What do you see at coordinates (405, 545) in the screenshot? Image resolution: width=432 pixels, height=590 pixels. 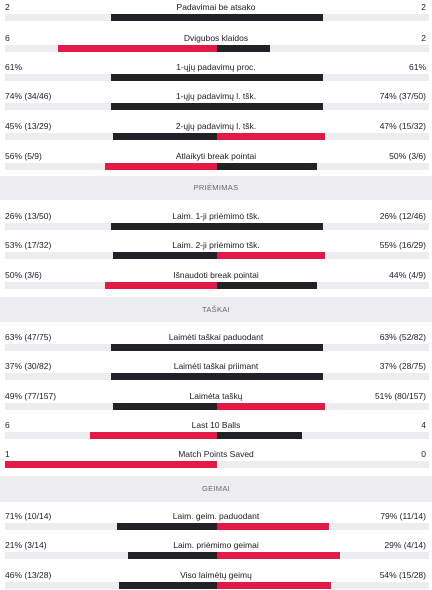 I see `stat-right-value: 29% (4/14)` at bounding box center [405, 545].